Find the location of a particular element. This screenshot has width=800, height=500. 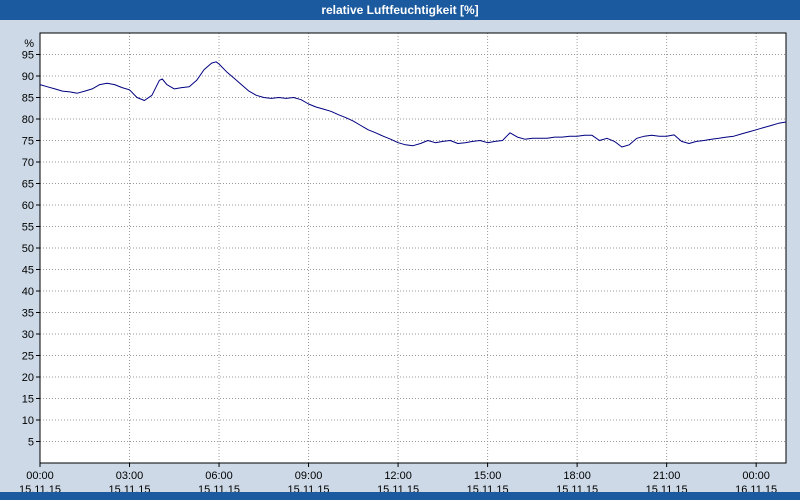

y-tick-label: 20 is located at coordinates (28, 378).